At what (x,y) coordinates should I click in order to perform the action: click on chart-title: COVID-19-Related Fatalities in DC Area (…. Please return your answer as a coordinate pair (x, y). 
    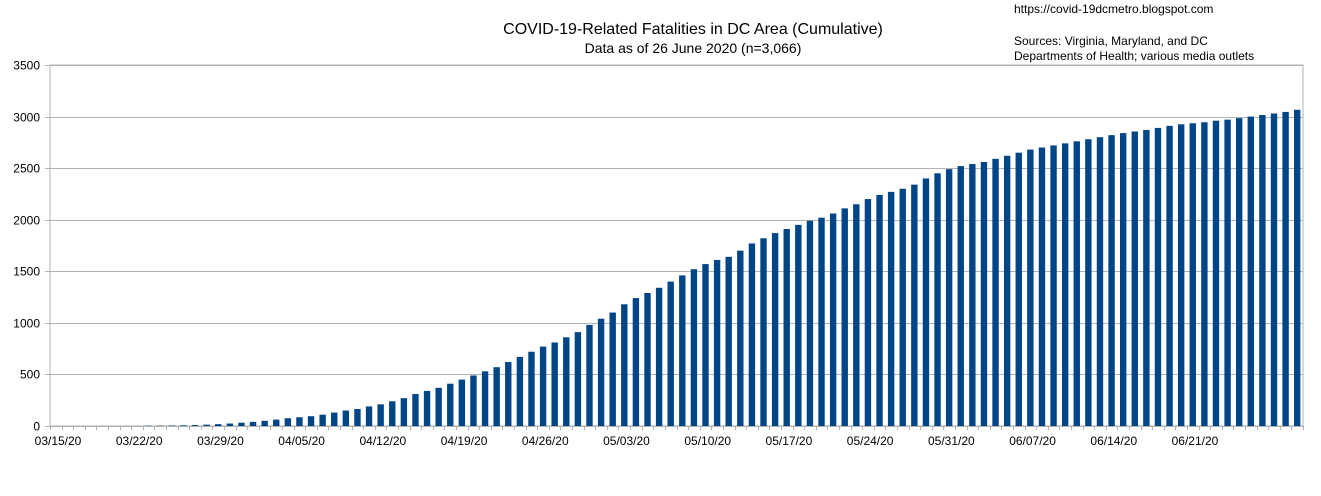
    Looking at the image, I should click on (693, 29).